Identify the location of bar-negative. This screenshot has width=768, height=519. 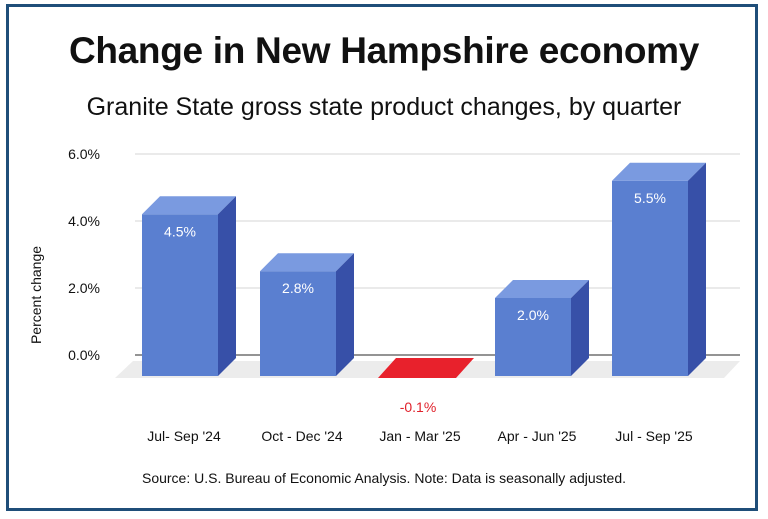
(426, 368).